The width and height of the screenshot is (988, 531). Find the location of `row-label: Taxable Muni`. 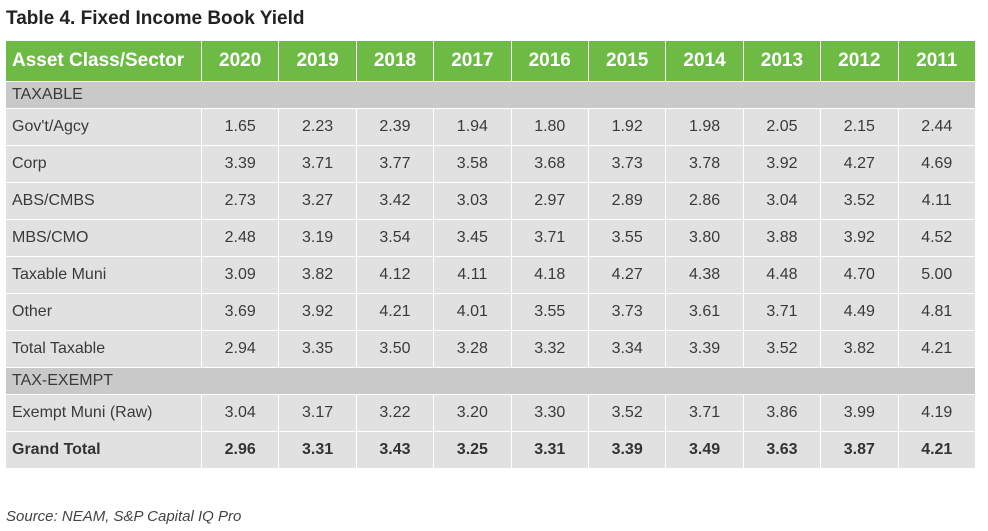

row-label: Taxable Muni is located at coordinates (103, 275).